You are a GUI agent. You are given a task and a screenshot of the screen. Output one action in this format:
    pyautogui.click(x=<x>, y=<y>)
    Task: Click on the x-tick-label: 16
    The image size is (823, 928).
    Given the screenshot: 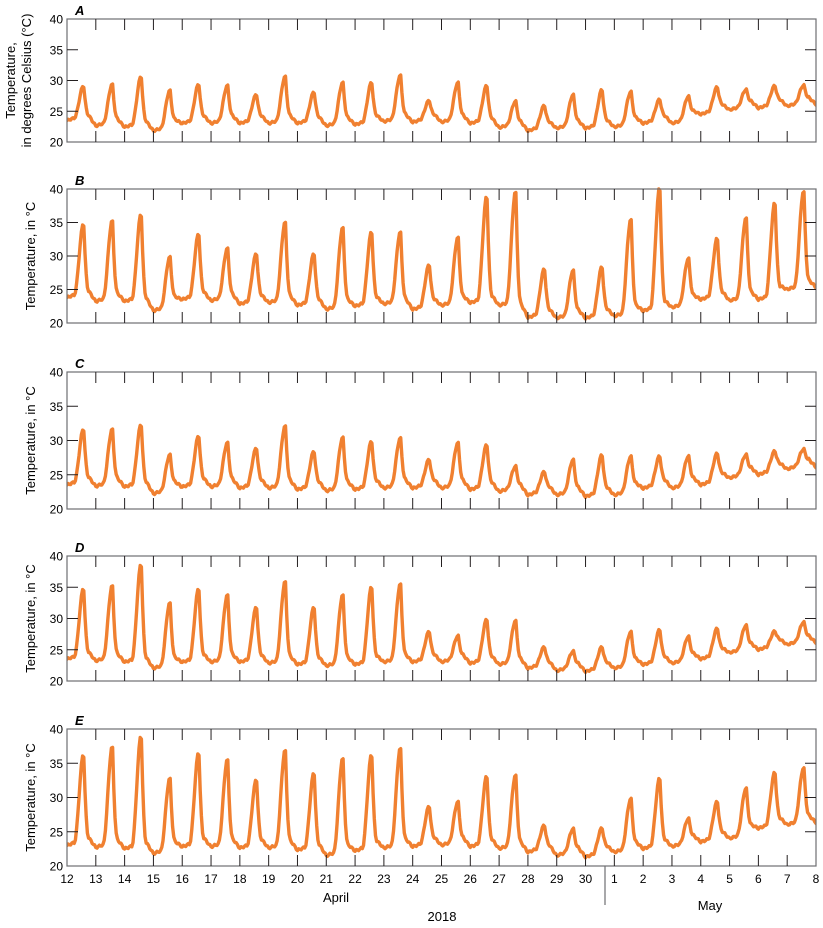 What is the action you would take?
    pyautogui.click(x=183, y=879)
    